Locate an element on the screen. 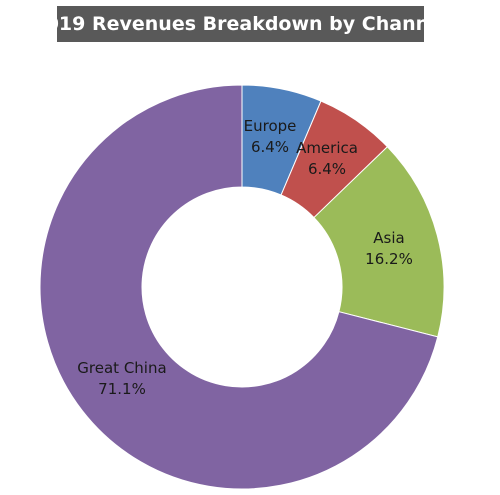  slice-percent-europe: 6.4% is located at coordinates (270, 147).